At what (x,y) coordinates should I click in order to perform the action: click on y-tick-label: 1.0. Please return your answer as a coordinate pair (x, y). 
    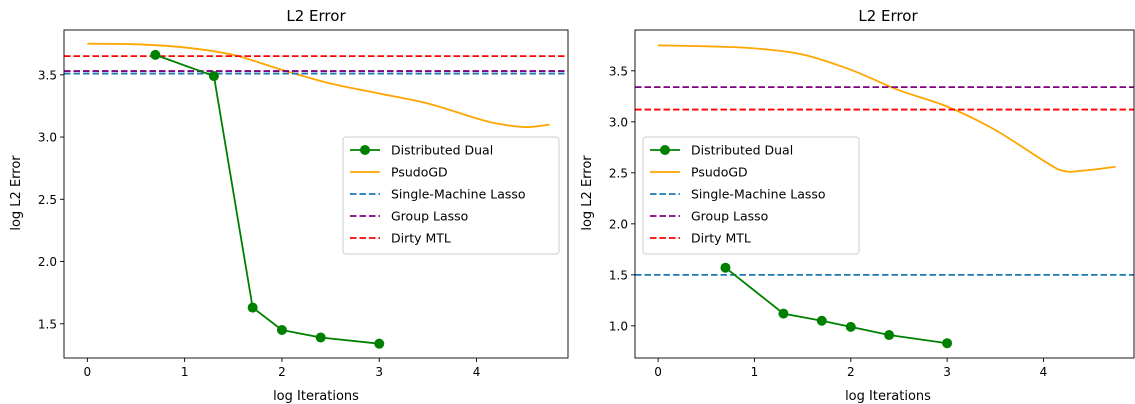
    Looking at the image, I should click on (618, 326).